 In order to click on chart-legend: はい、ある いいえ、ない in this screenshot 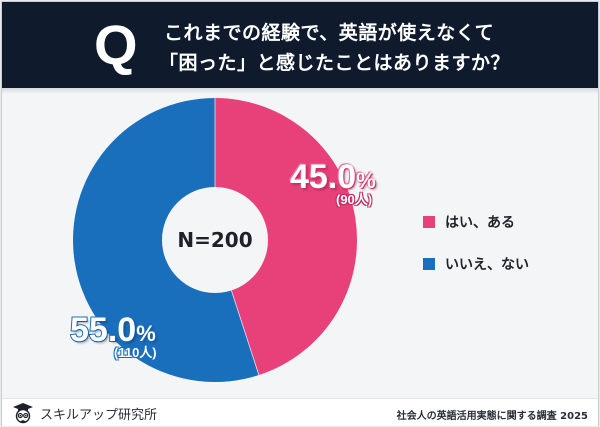, I will do `click(476, 254)`.